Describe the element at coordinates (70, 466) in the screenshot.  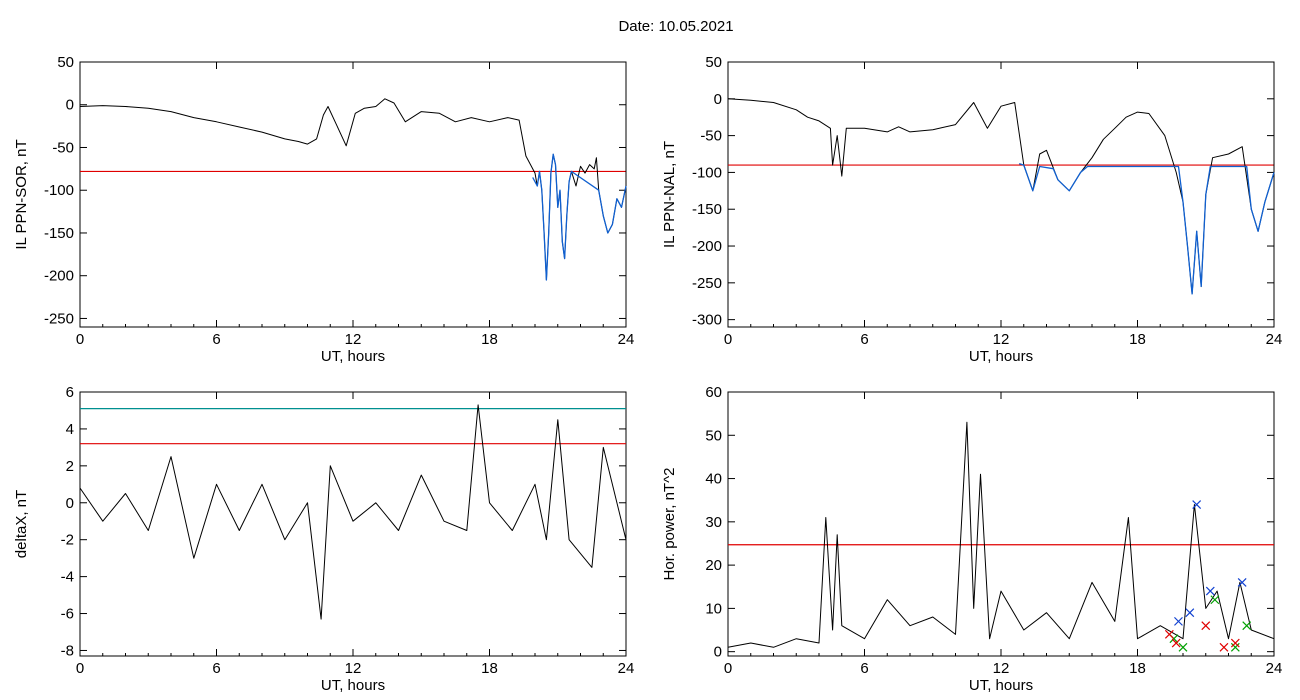
I see `y-tick-label: 2` at that location.